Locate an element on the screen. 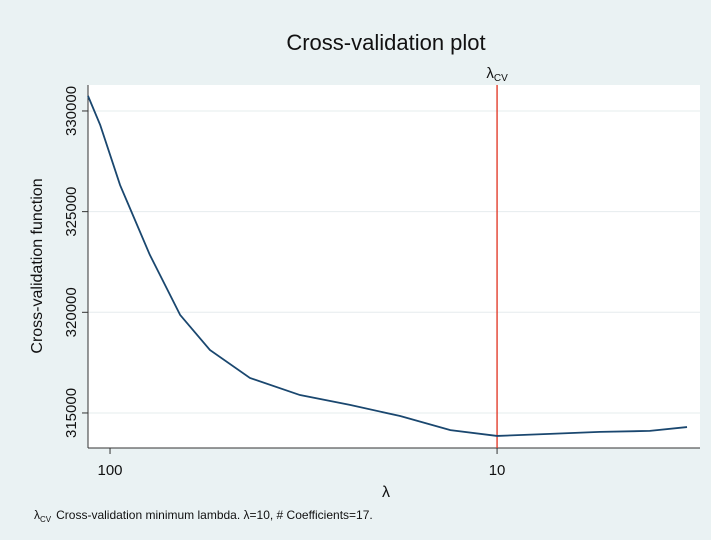 The height and width of the screenshot is (540, 711). note-sub: CV is located at coordinates (46, 519).